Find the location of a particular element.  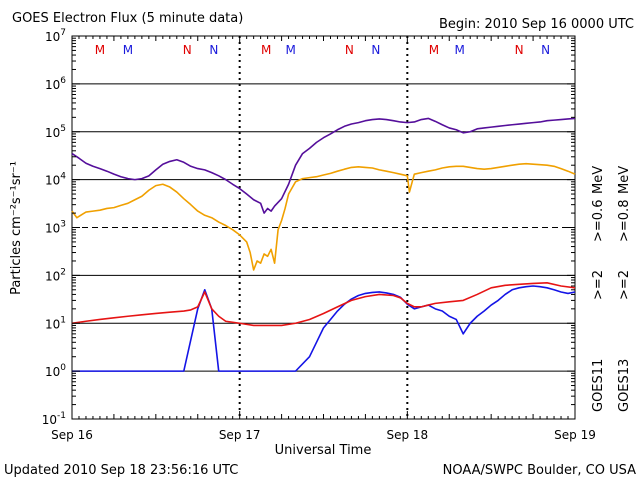

legend-goes13-e2: >=2 is located at coordinates (624, 285).